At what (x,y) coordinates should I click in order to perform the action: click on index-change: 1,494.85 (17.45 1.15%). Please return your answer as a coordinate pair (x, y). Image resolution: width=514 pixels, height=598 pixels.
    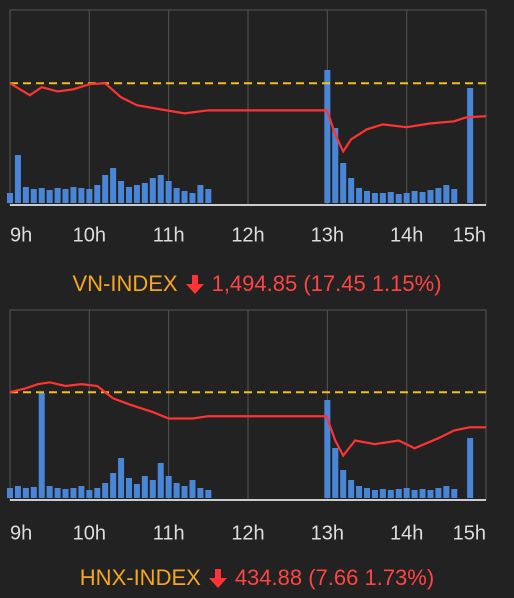
    Looking at the image, I should click on (326, 283).